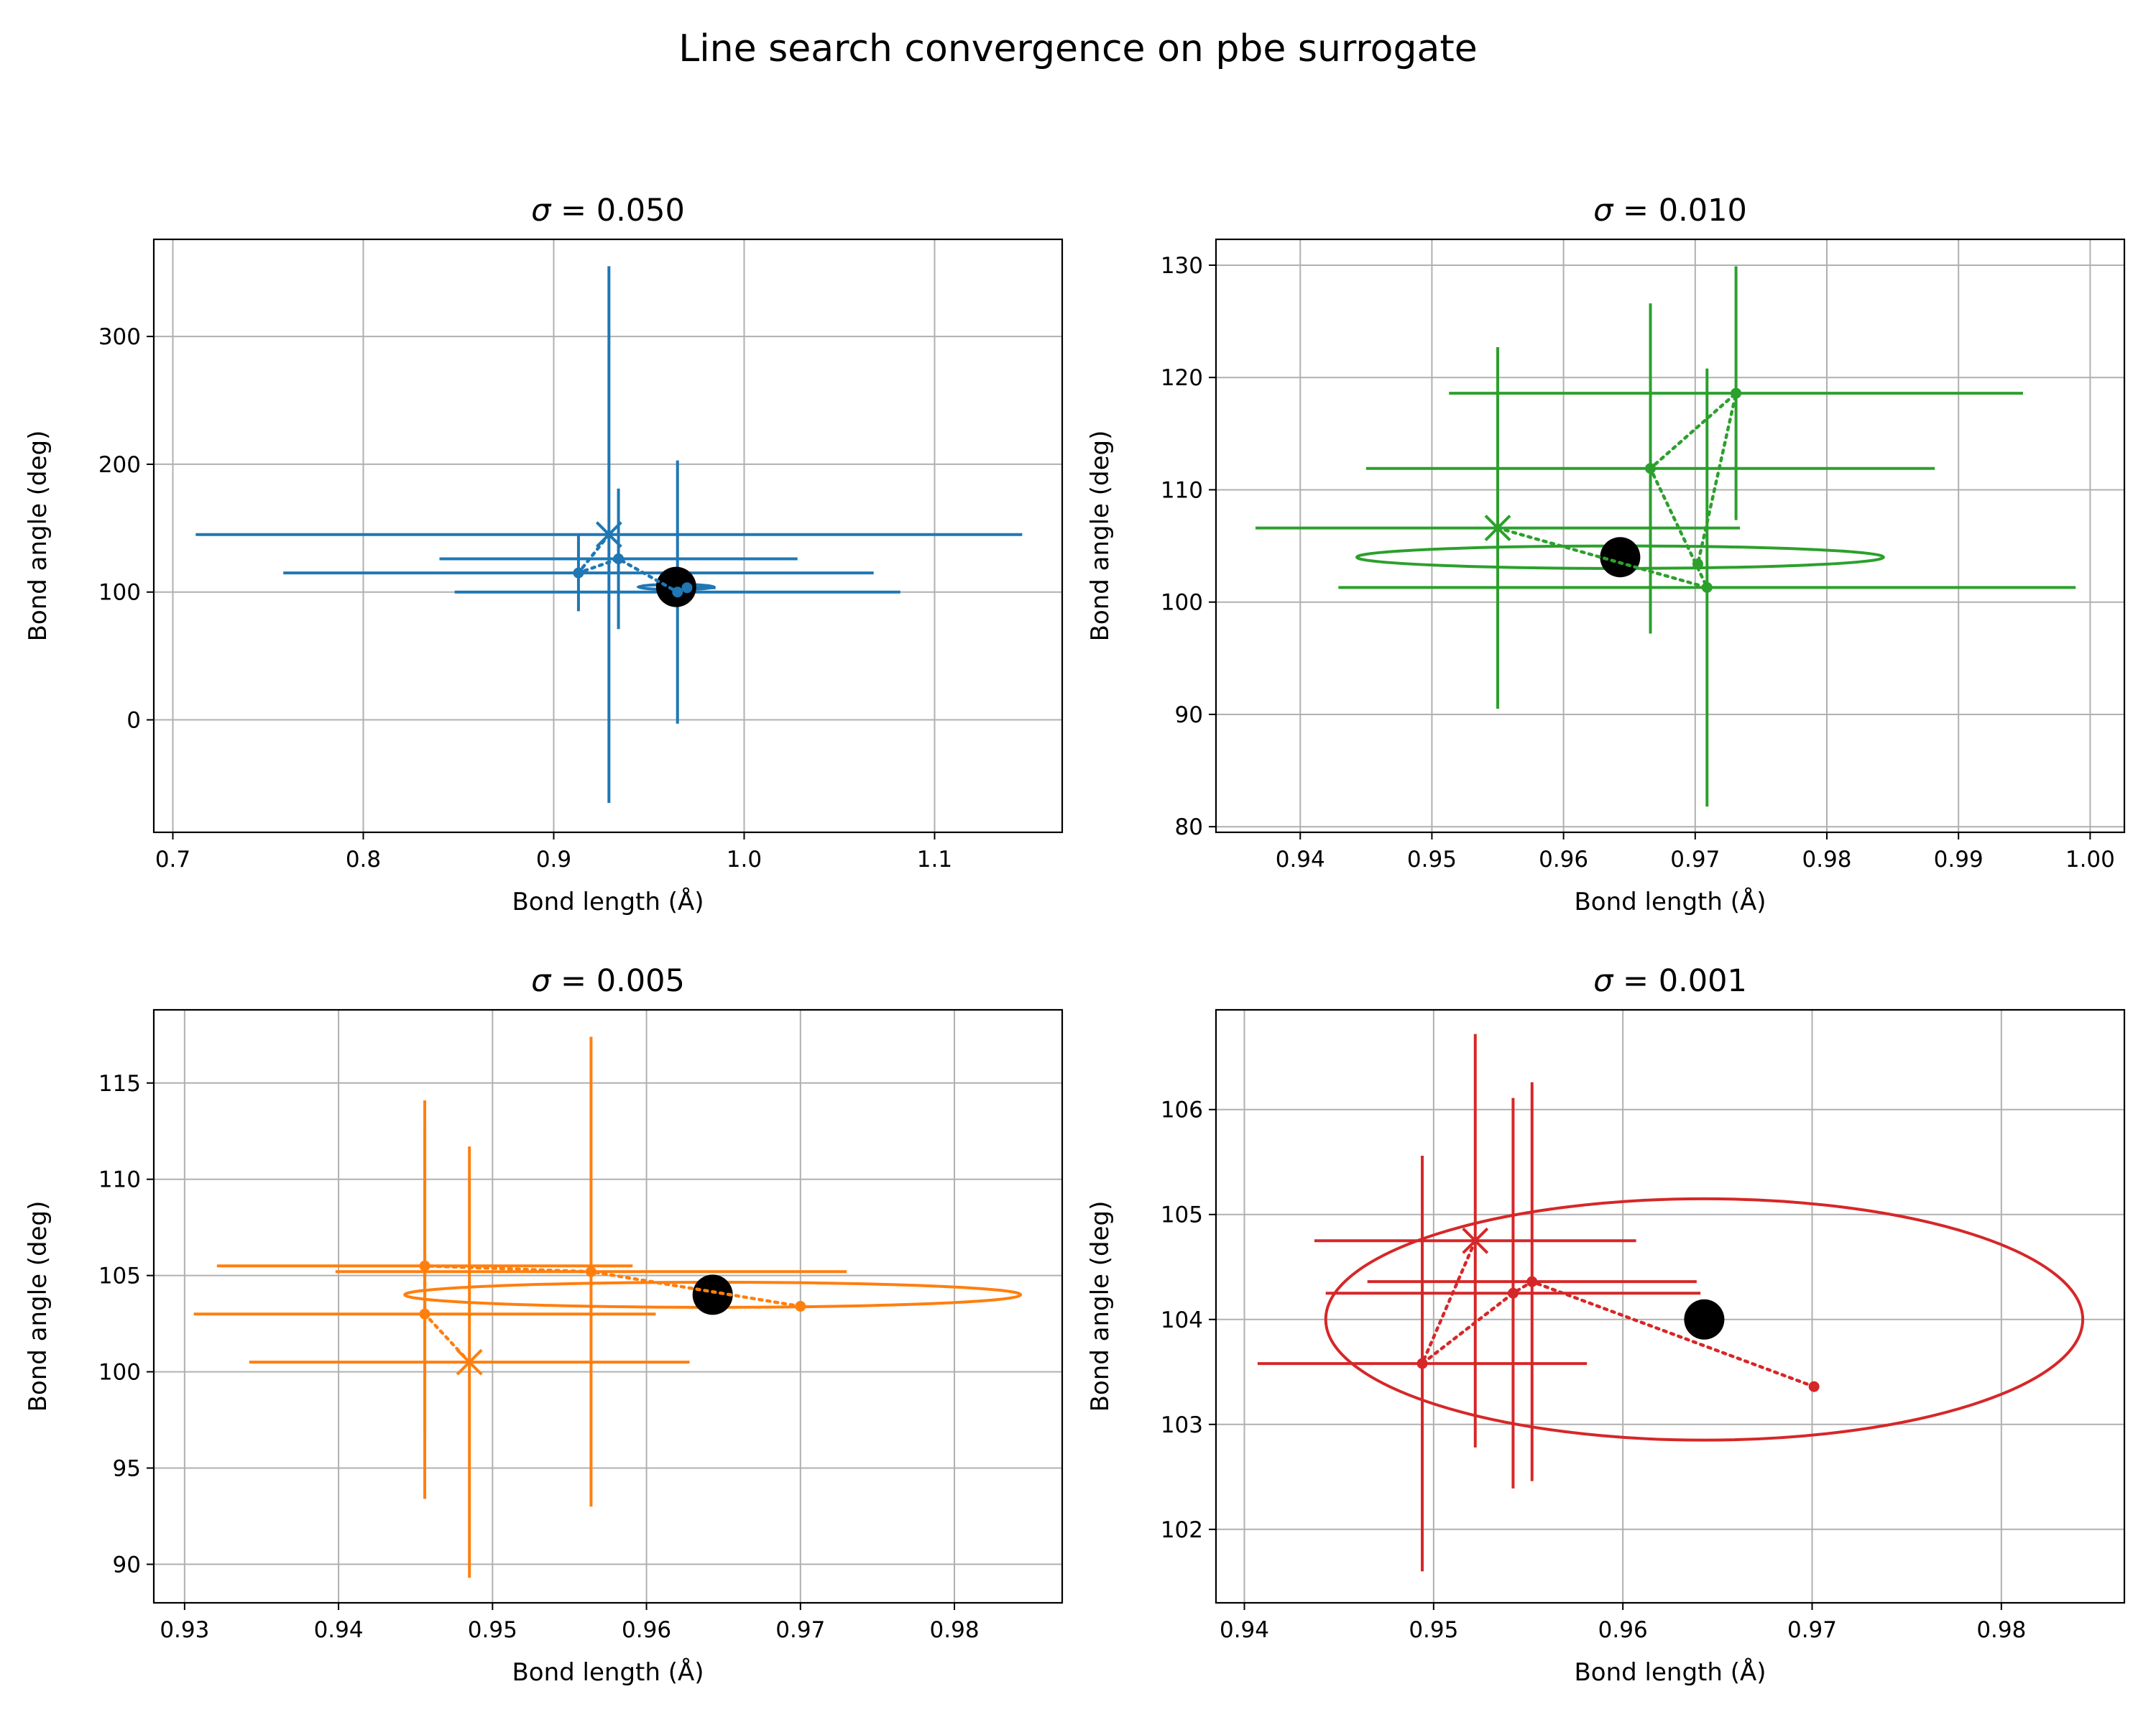 The height and width of the screenshot is (1725, 2156). I want to click on x-tick-label: 1.1, so click(934, 860).